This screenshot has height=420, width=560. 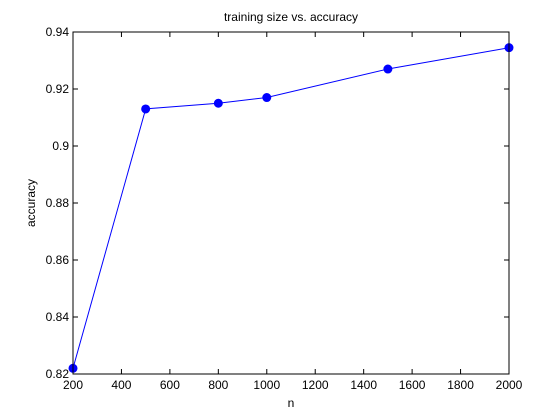 I want to click on x-axis-label: n, so click(x=291, y=403).